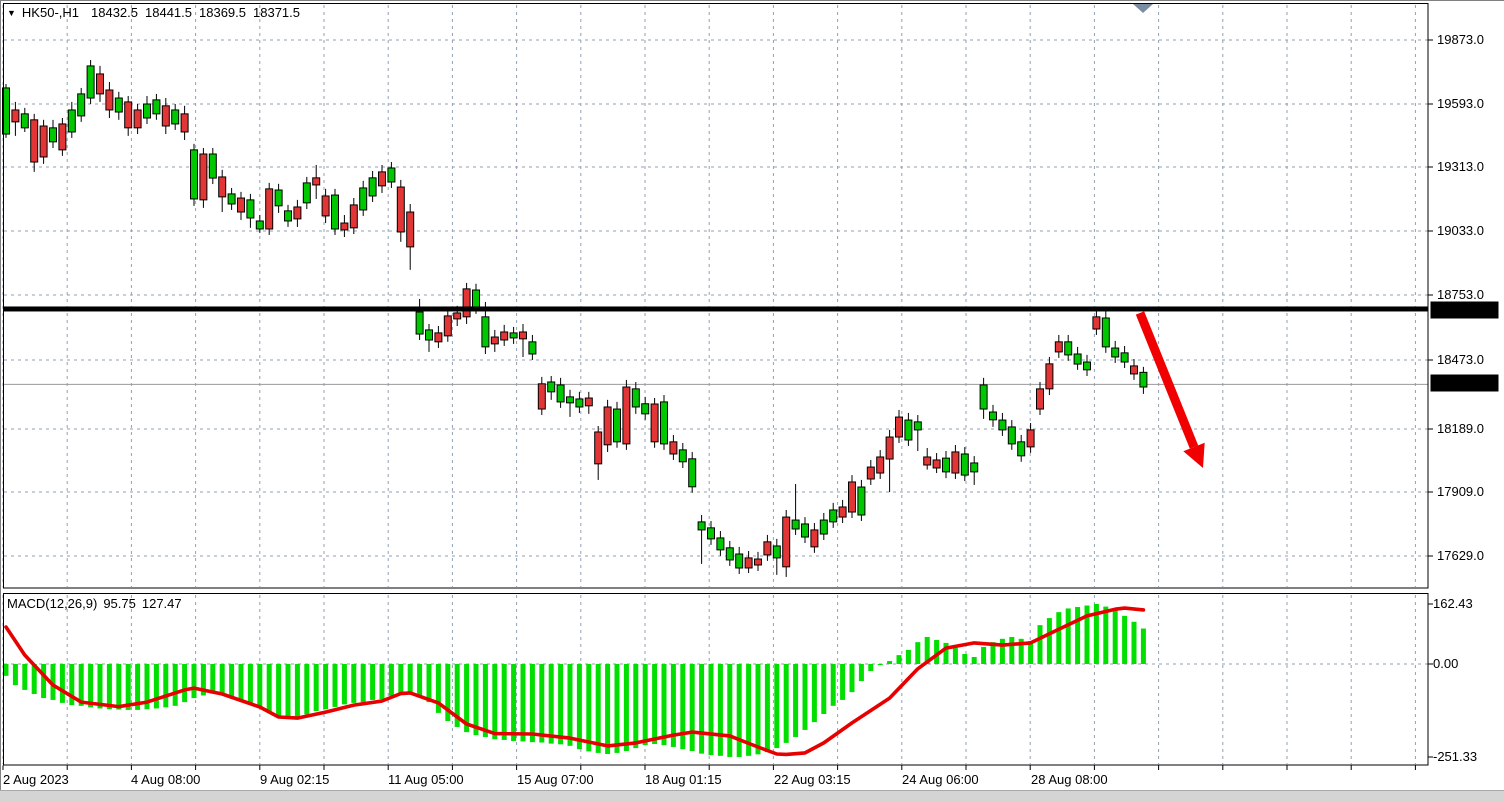 Image resolution: width=1504 pixels, height=801 pixels. I want to click on resistance-hline, so click(716, 309).